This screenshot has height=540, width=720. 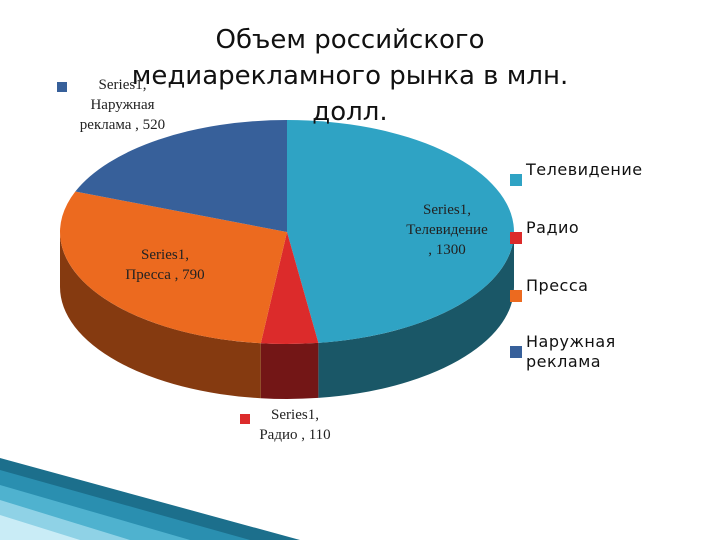 I want to click on legend-item-press: Пресса, so click(x=573, y=289).